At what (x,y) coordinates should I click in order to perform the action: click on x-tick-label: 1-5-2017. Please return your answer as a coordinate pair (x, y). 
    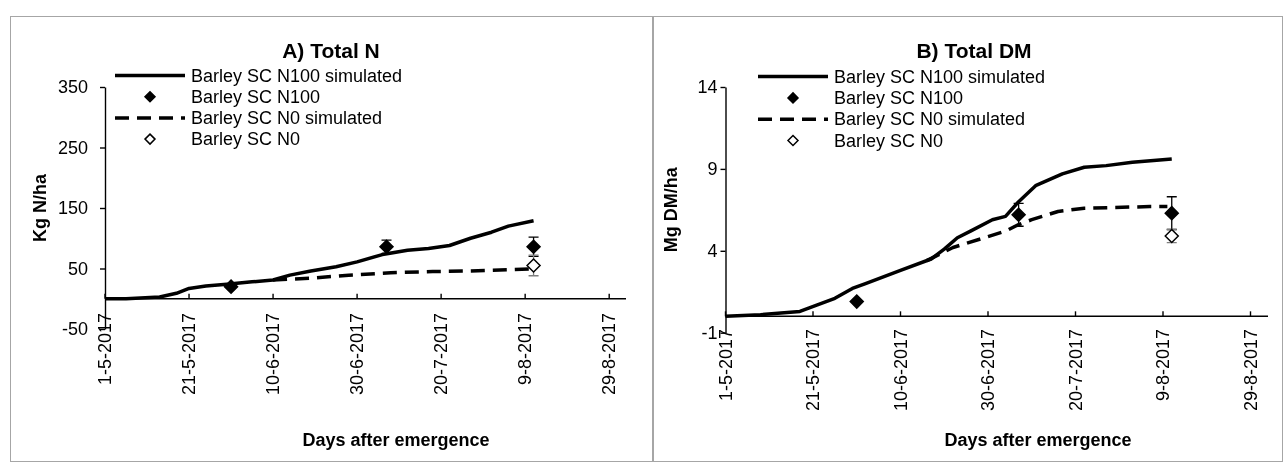
    Looking at the image, I should click on (105, 349).